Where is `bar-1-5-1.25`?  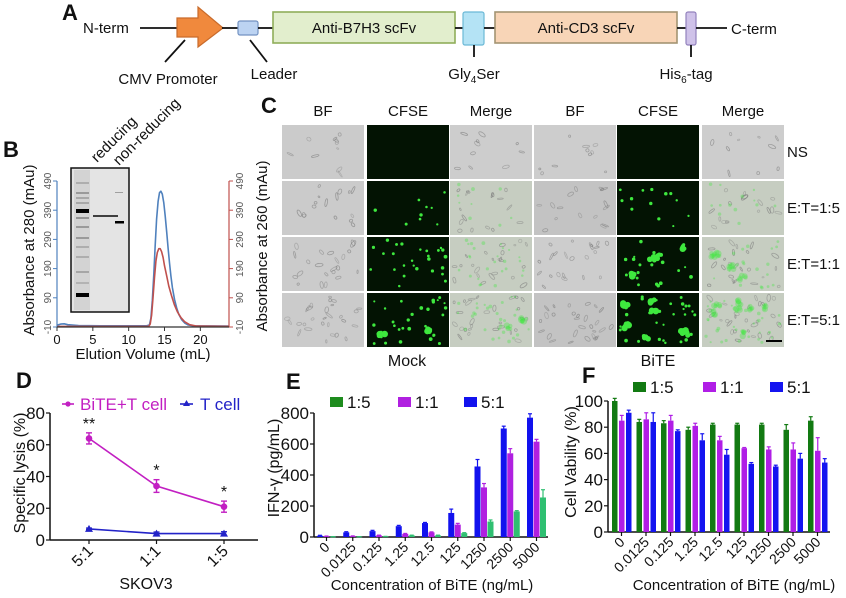
bar-1-5-1.25 is located at coordinates (688, 480).